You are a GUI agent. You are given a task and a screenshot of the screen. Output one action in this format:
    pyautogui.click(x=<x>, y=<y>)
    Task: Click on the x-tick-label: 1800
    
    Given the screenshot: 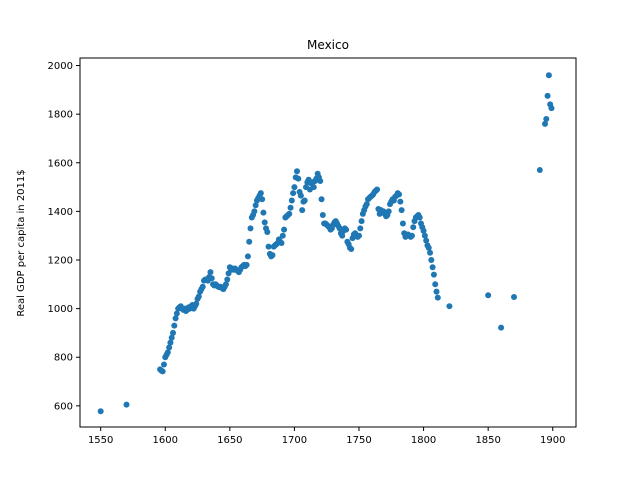 What is the action you would take?
    pyautogui.click(x=423, y=440)
    